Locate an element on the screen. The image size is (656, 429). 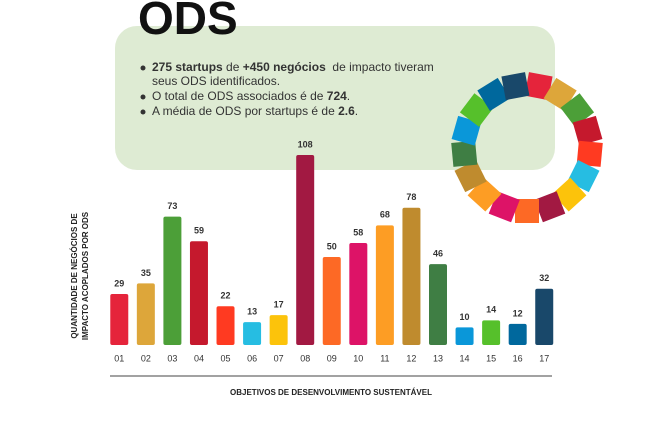
value-label: 78 is located at coordinates (411, 197).